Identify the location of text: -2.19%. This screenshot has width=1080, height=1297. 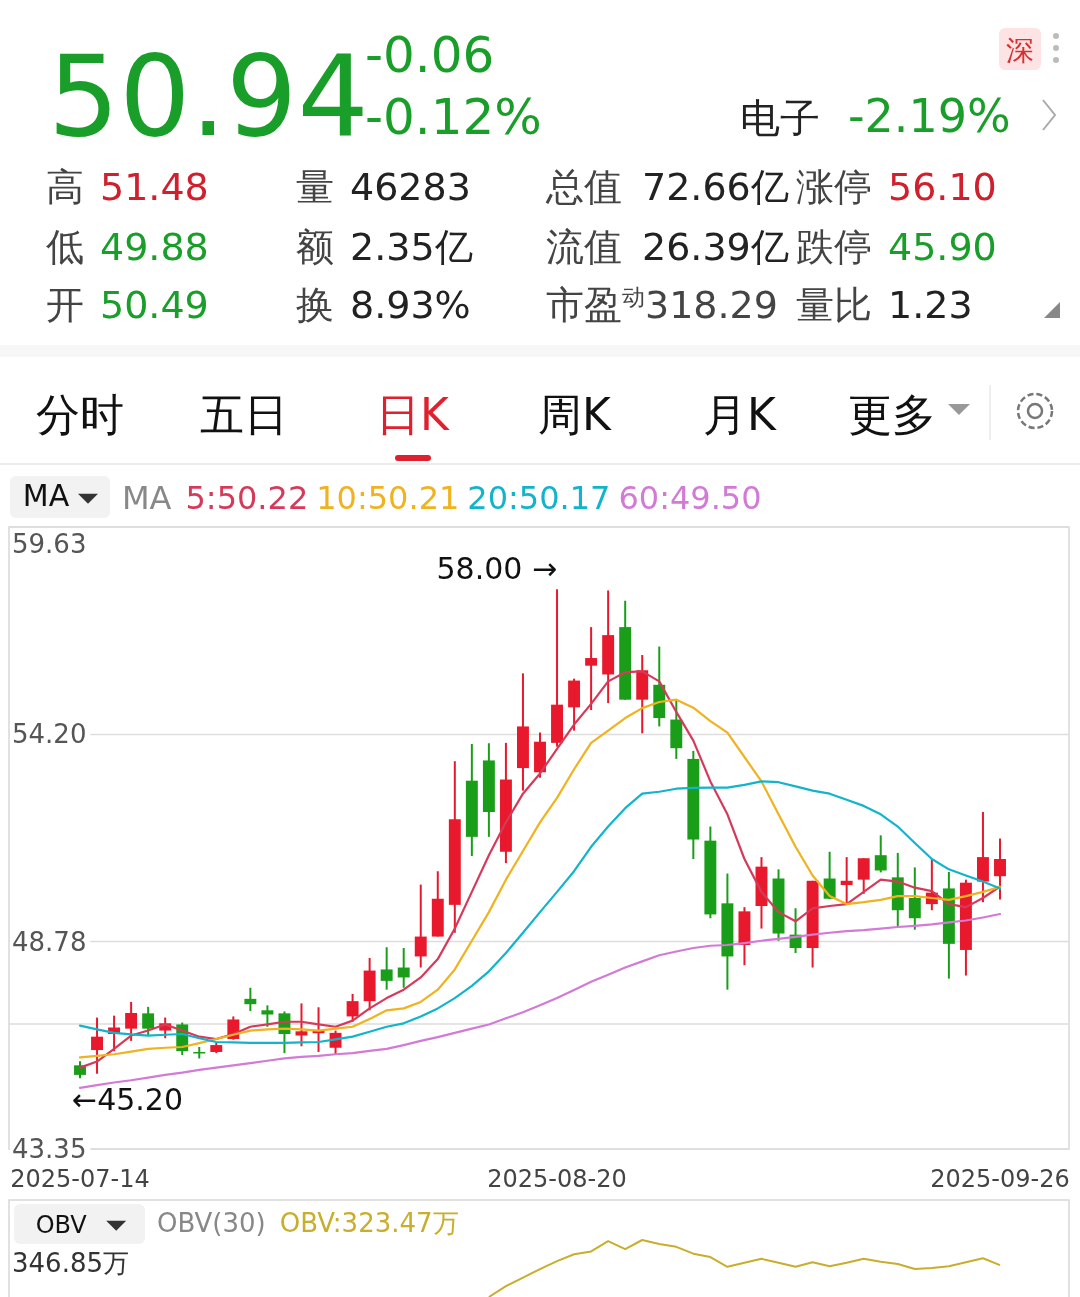
(929, 116).